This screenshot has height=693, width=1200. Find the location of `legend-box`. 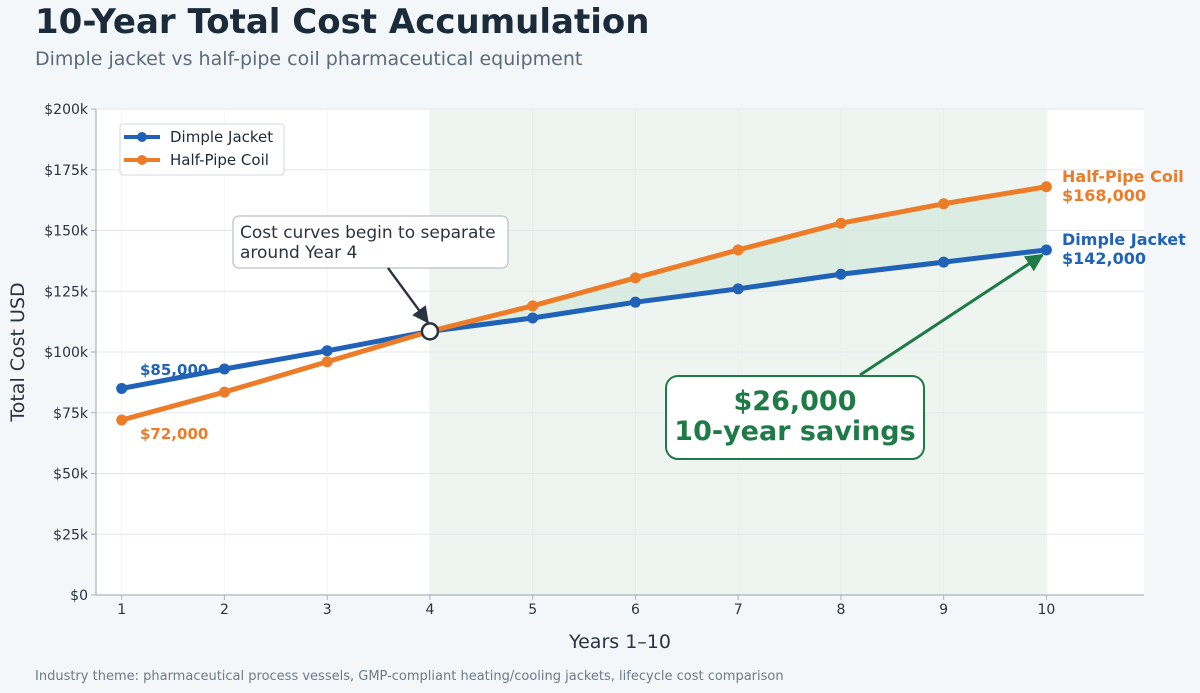

legend-box is located at coordinates (202, 149).